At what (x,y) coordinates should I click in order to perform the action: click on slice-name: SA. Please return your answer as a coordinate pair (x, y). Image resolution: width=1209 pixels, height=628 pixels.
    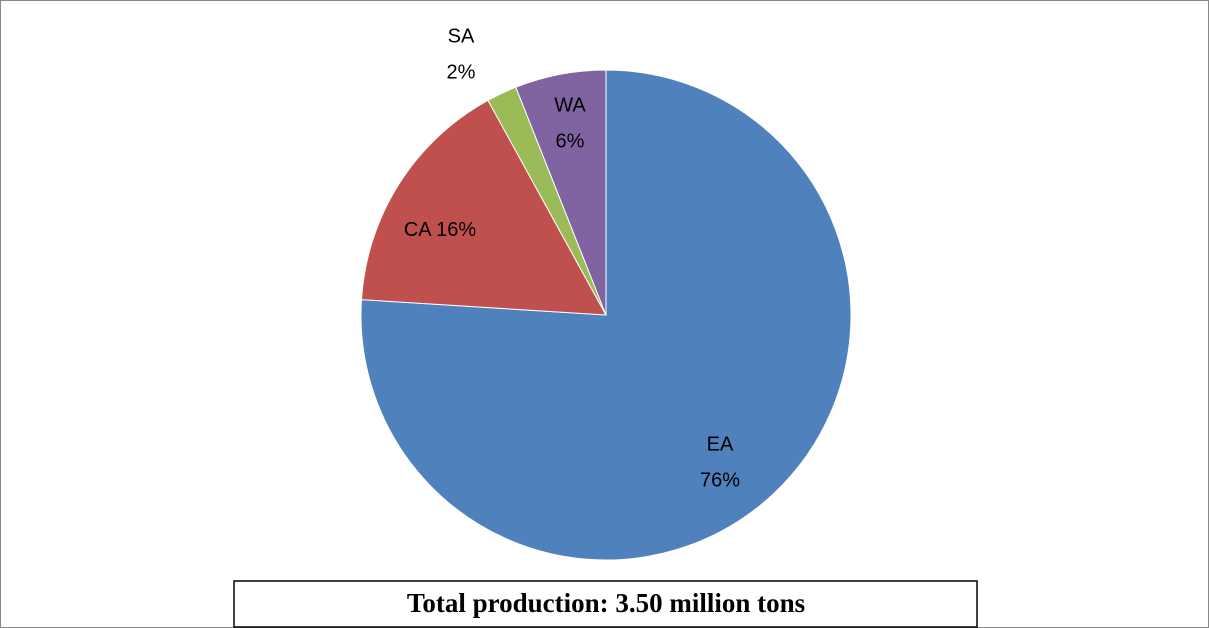
    Looking at the image, I should click on (461, 36).